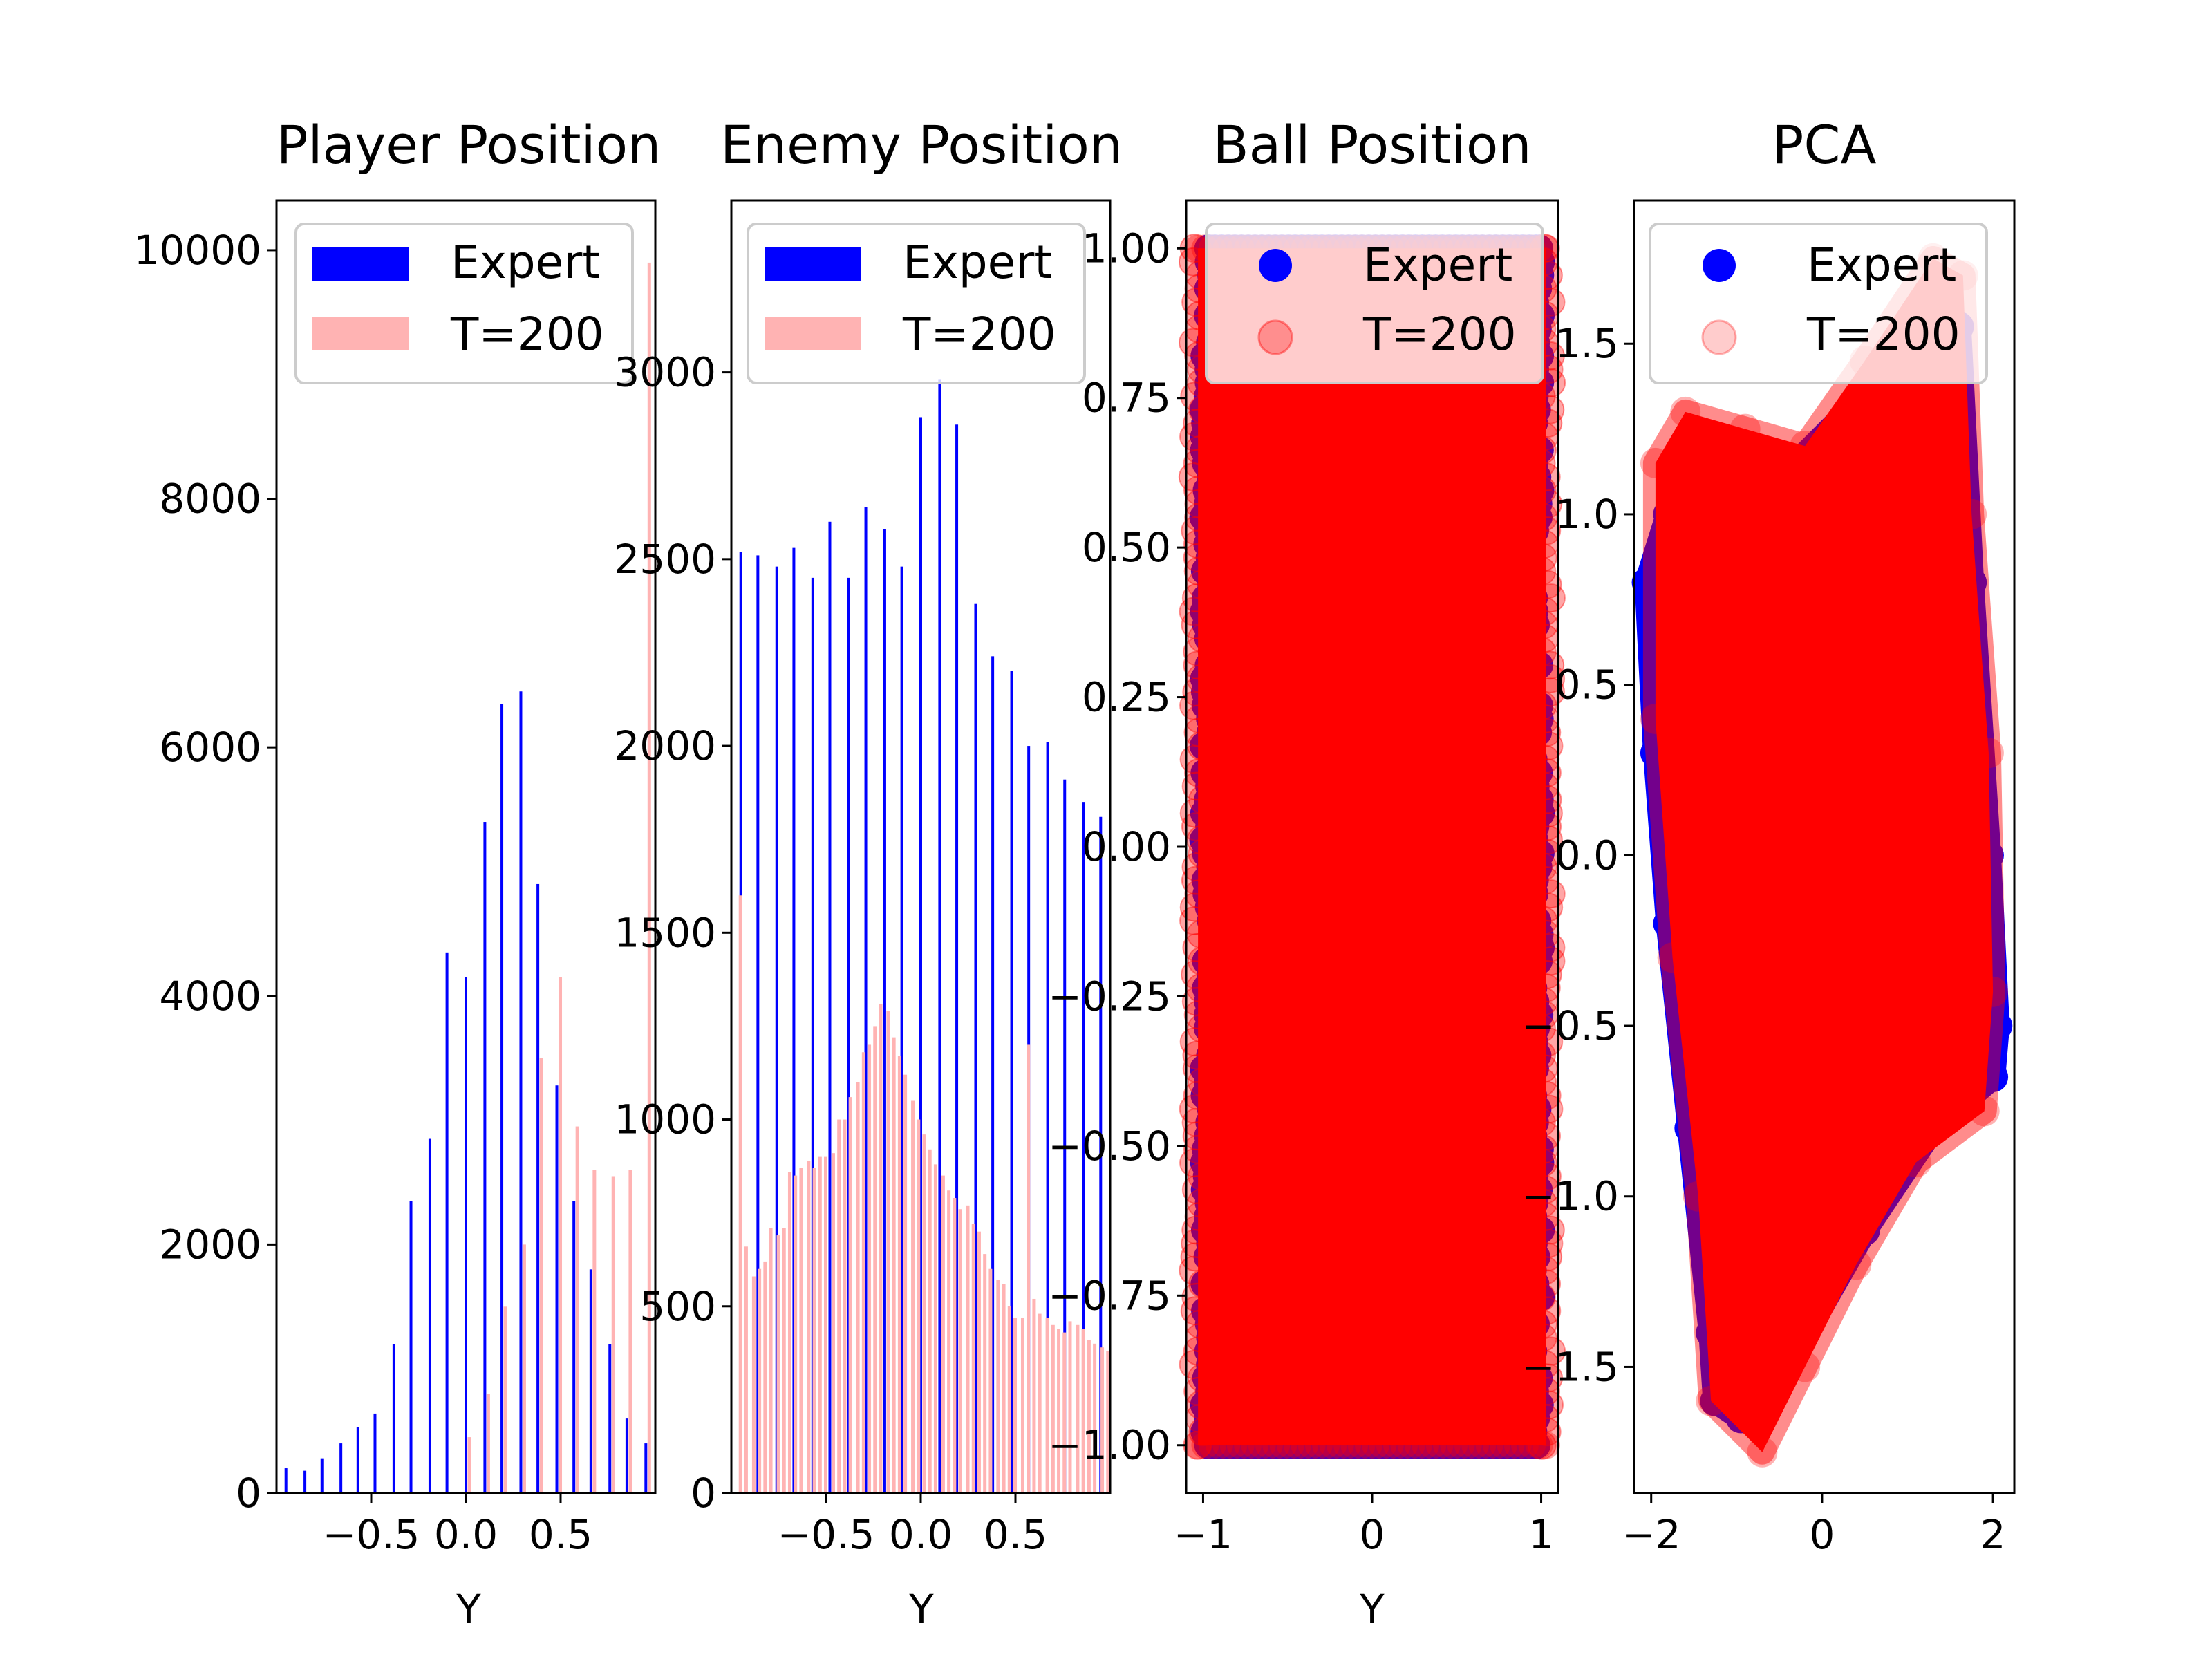  Describe the element at coordinates (1652, 1535) in the screenshot. I see `x-tick-label: −2` at that location.